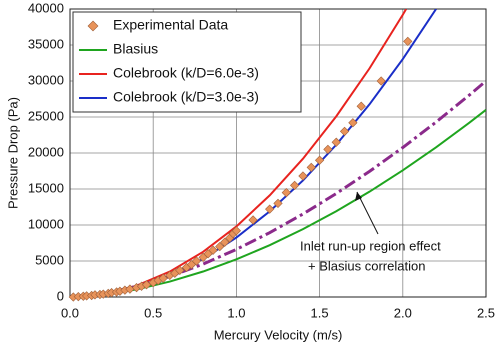 The width and height of the screenshot is (500, 350). Describe the element at coordinates (93, 26) in the screenshot. I see `legend-marker` at that location.